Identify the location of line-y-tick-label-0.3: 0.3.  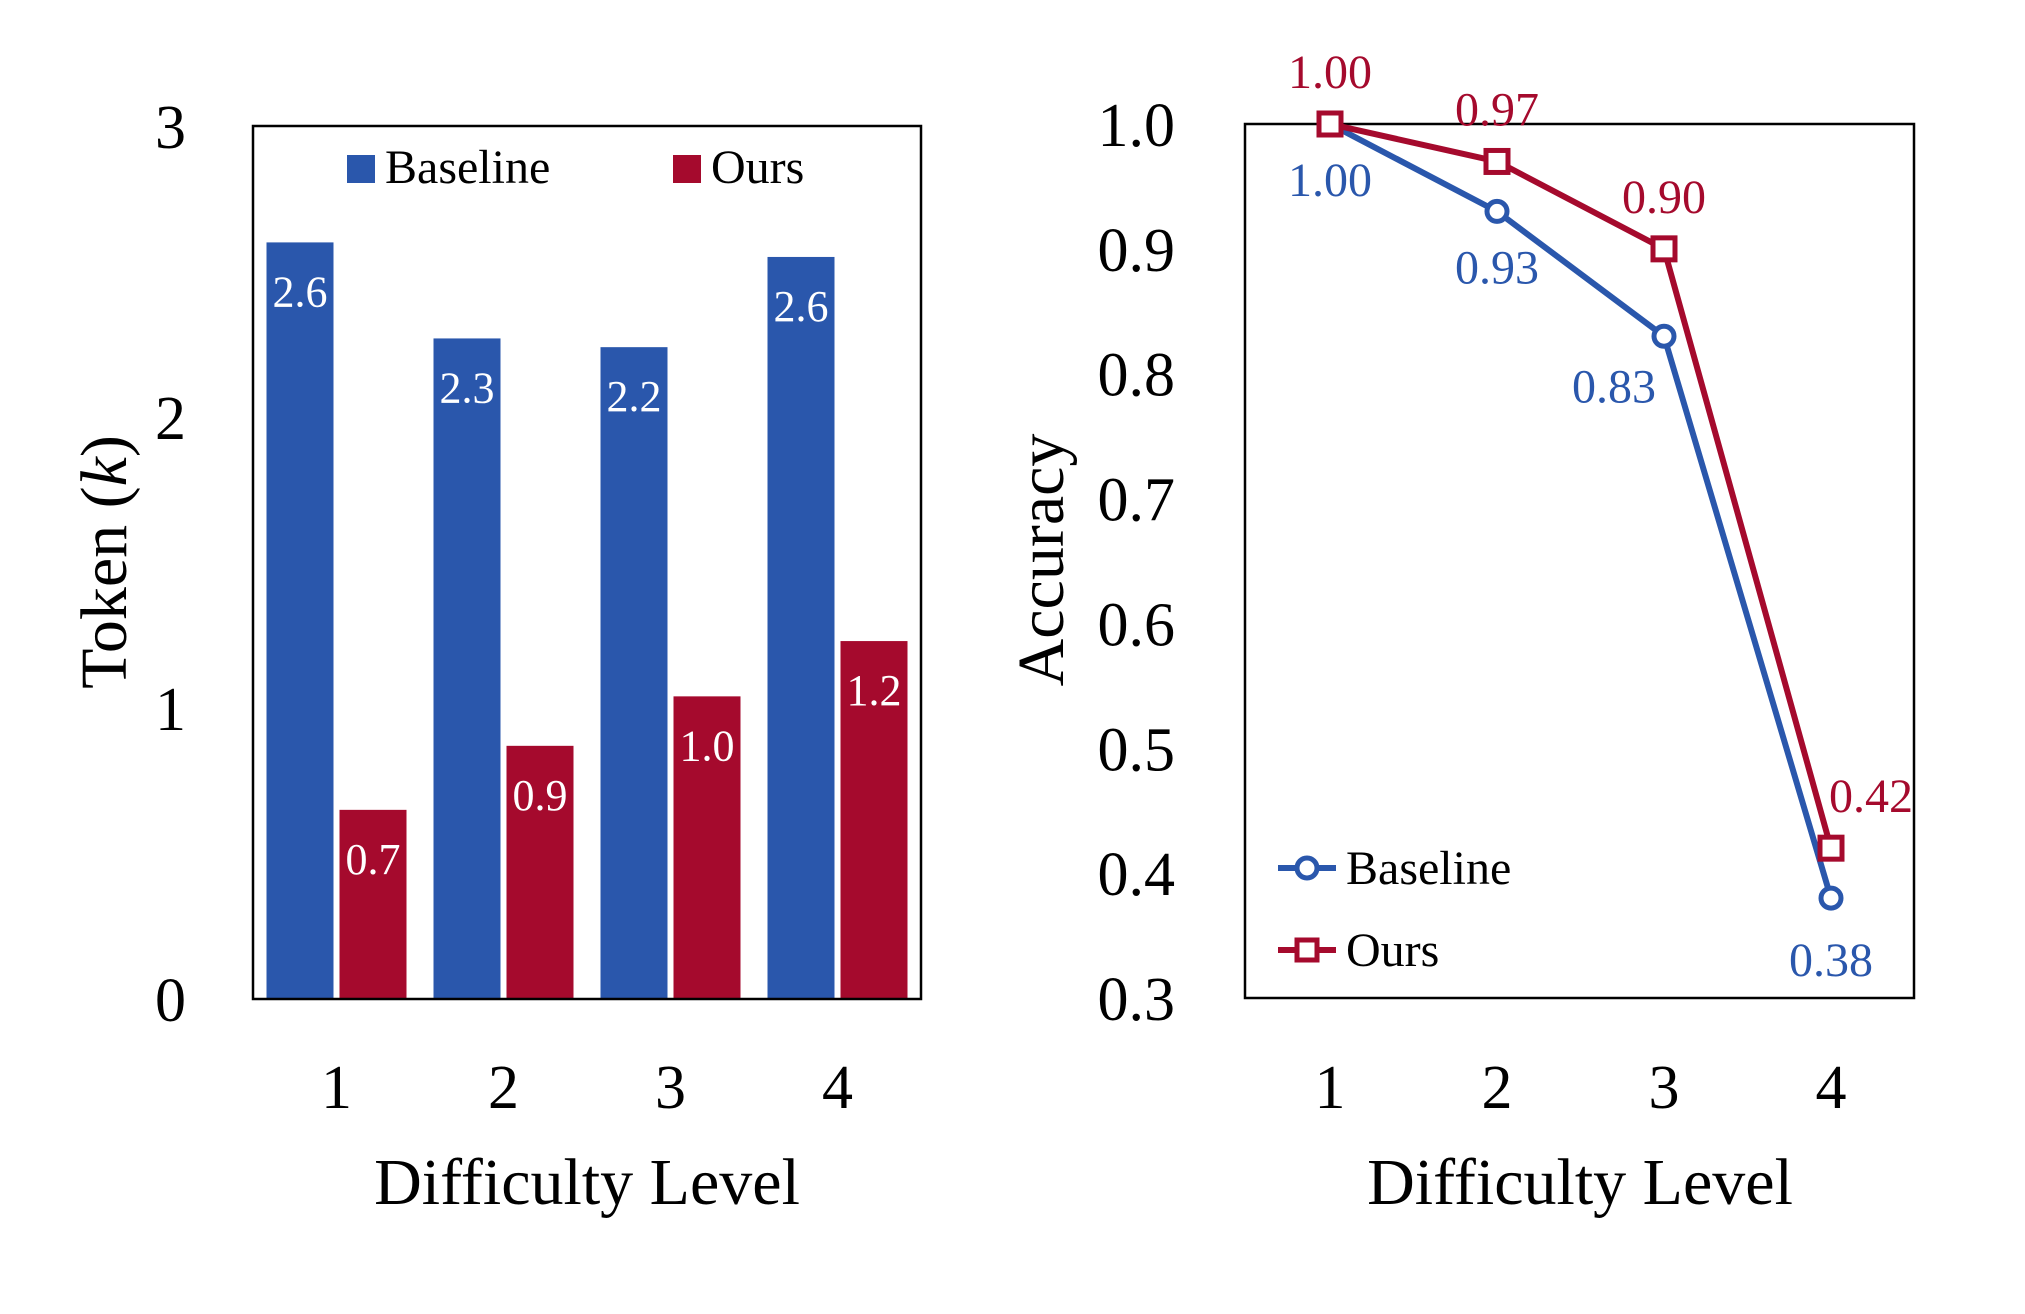
(1137, 1000).